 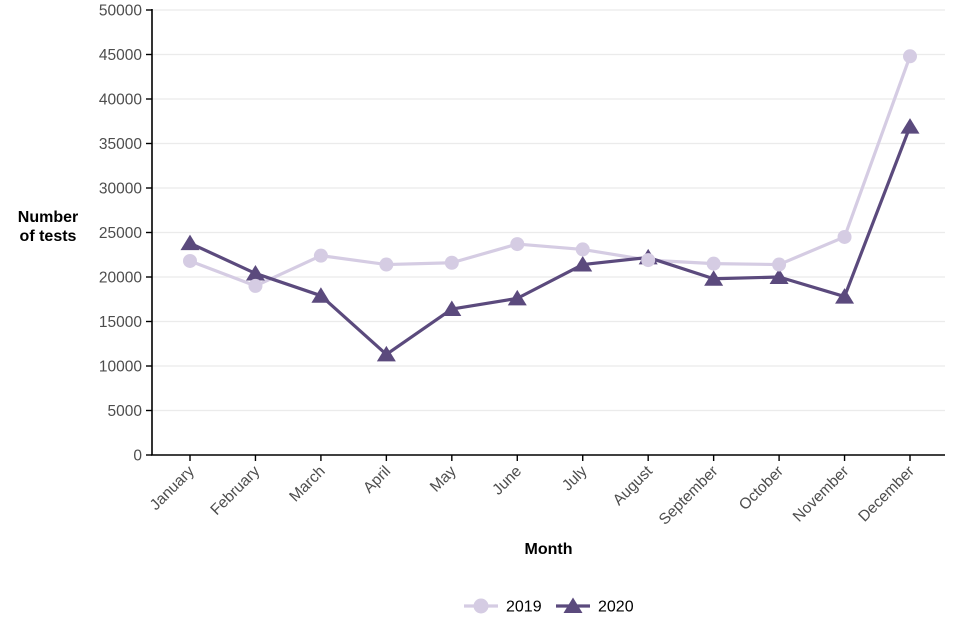 What do you see at coordinates (125, 411) in the screenshot?
I see `y-tick-label-5000: 5000` at bounding box center [125, 411].